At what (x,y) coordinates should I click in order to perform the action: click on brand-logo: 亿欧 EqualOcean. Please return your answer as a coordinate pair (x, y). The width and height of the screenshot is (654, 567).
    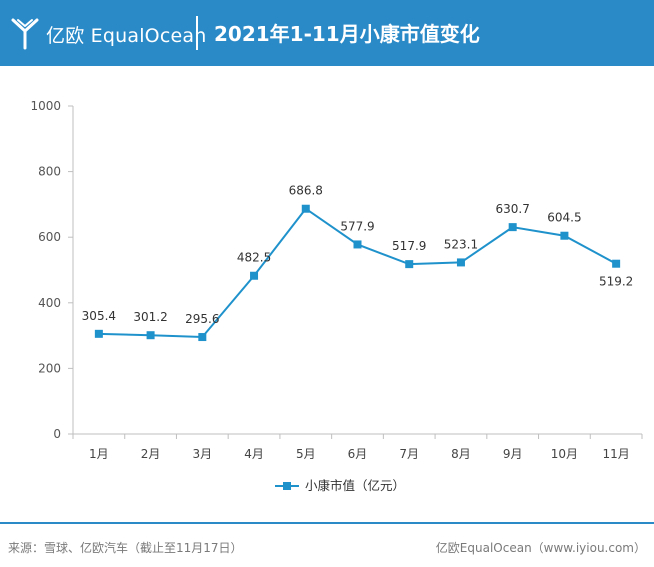
    Looking at the image, I should click on (108, 34).